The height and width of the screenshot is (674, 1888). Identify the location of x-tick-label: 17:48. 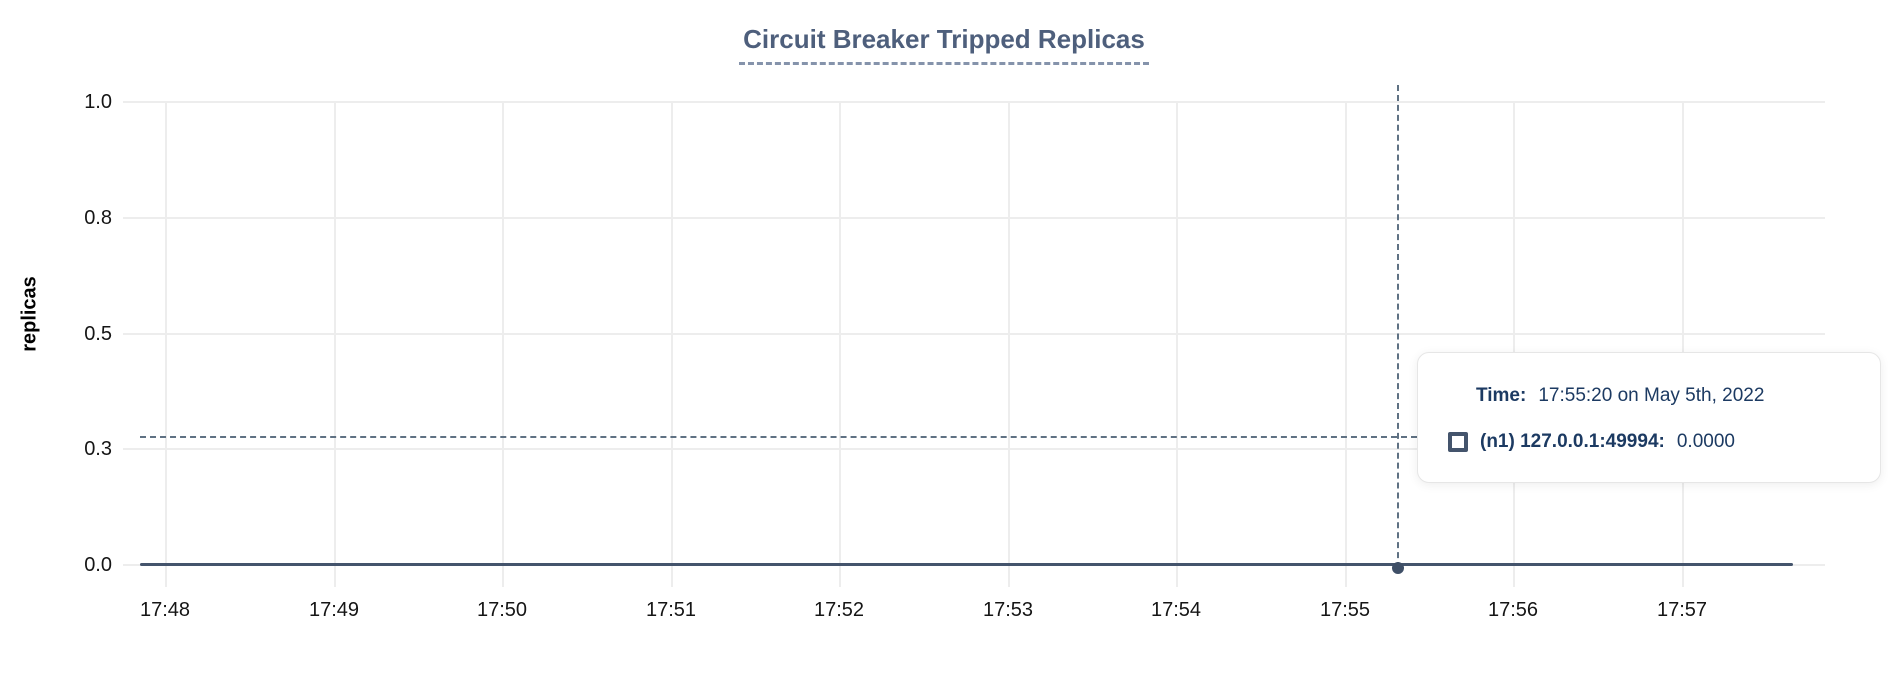
(165, 610).